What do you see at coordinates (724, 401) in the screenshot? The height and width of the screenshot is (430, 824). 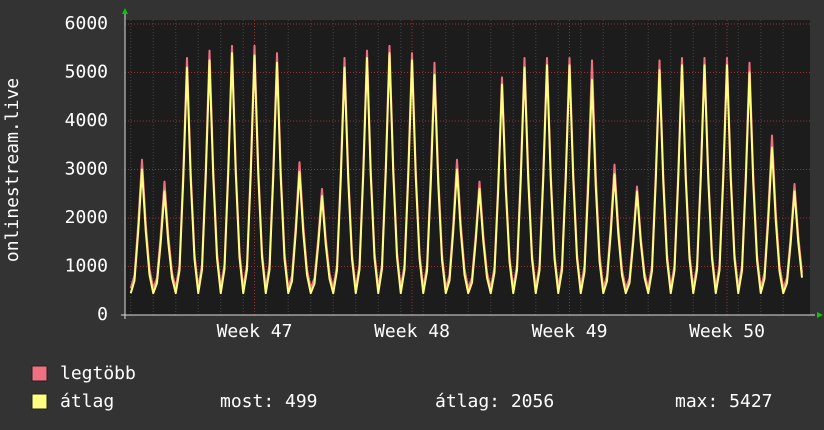 I see `legend-stat: max: 5427` at bounding box center [724, 401].